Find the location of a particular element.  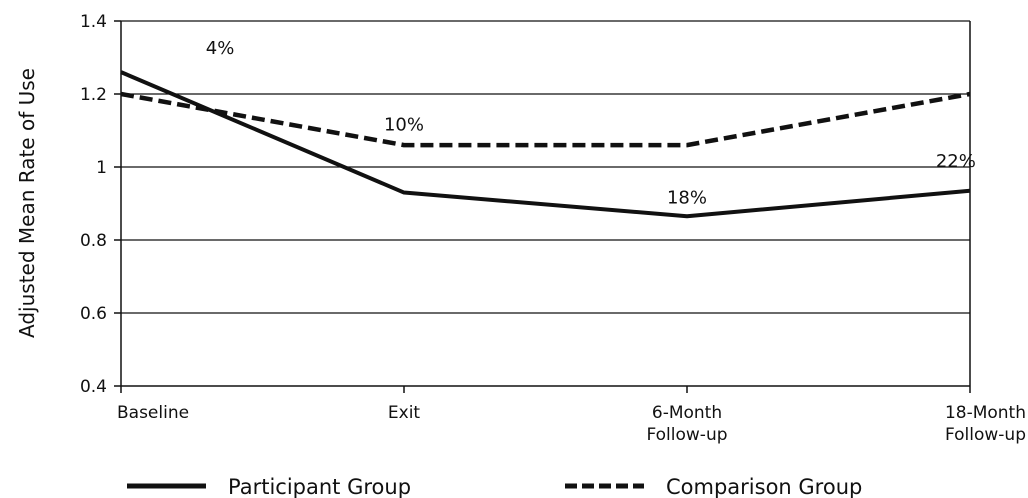

x-tick-label: 6-Month is located at coordinates (687, 413).